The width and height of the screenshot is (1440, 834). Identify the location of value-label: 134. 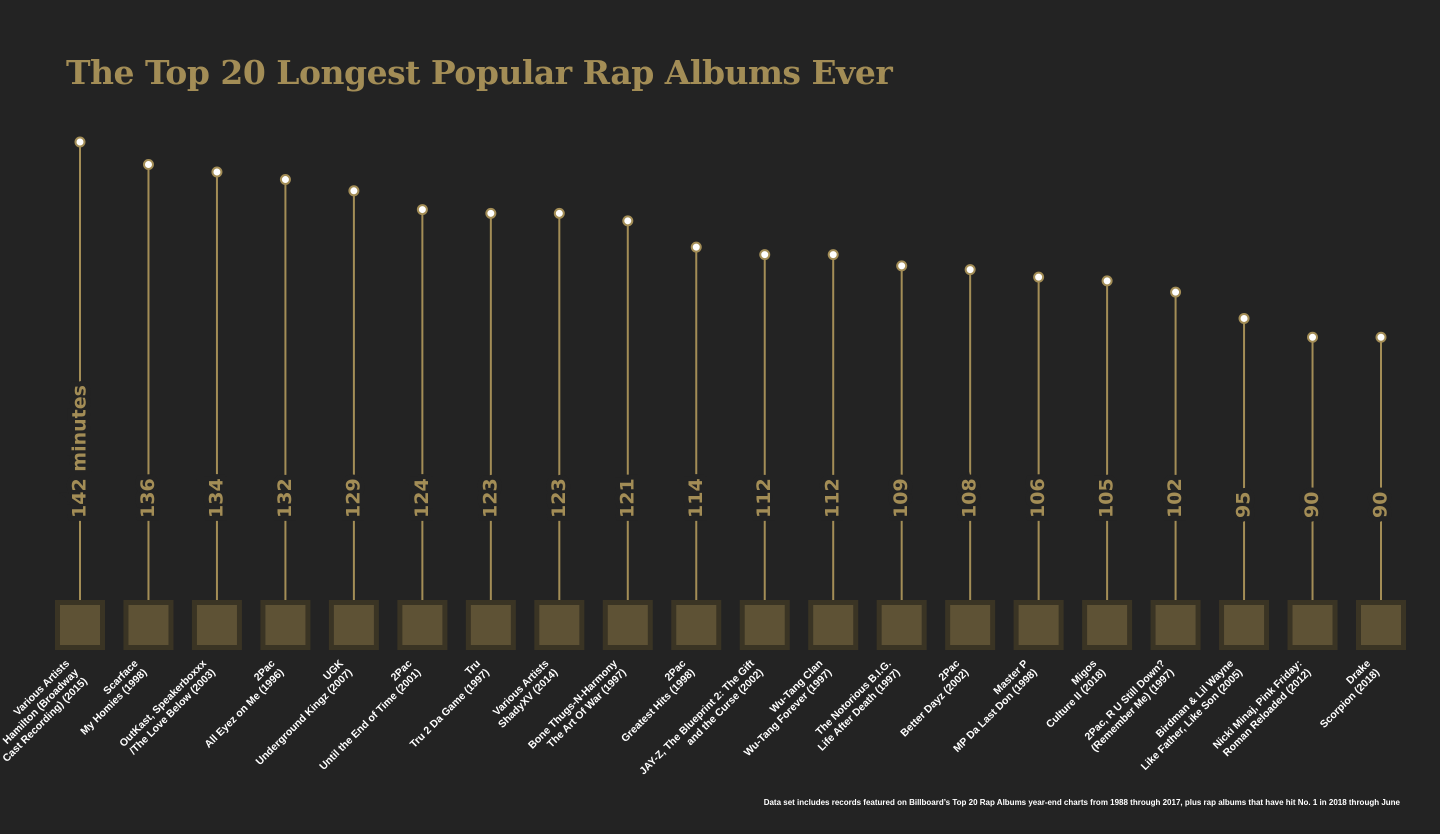
(216, 498).